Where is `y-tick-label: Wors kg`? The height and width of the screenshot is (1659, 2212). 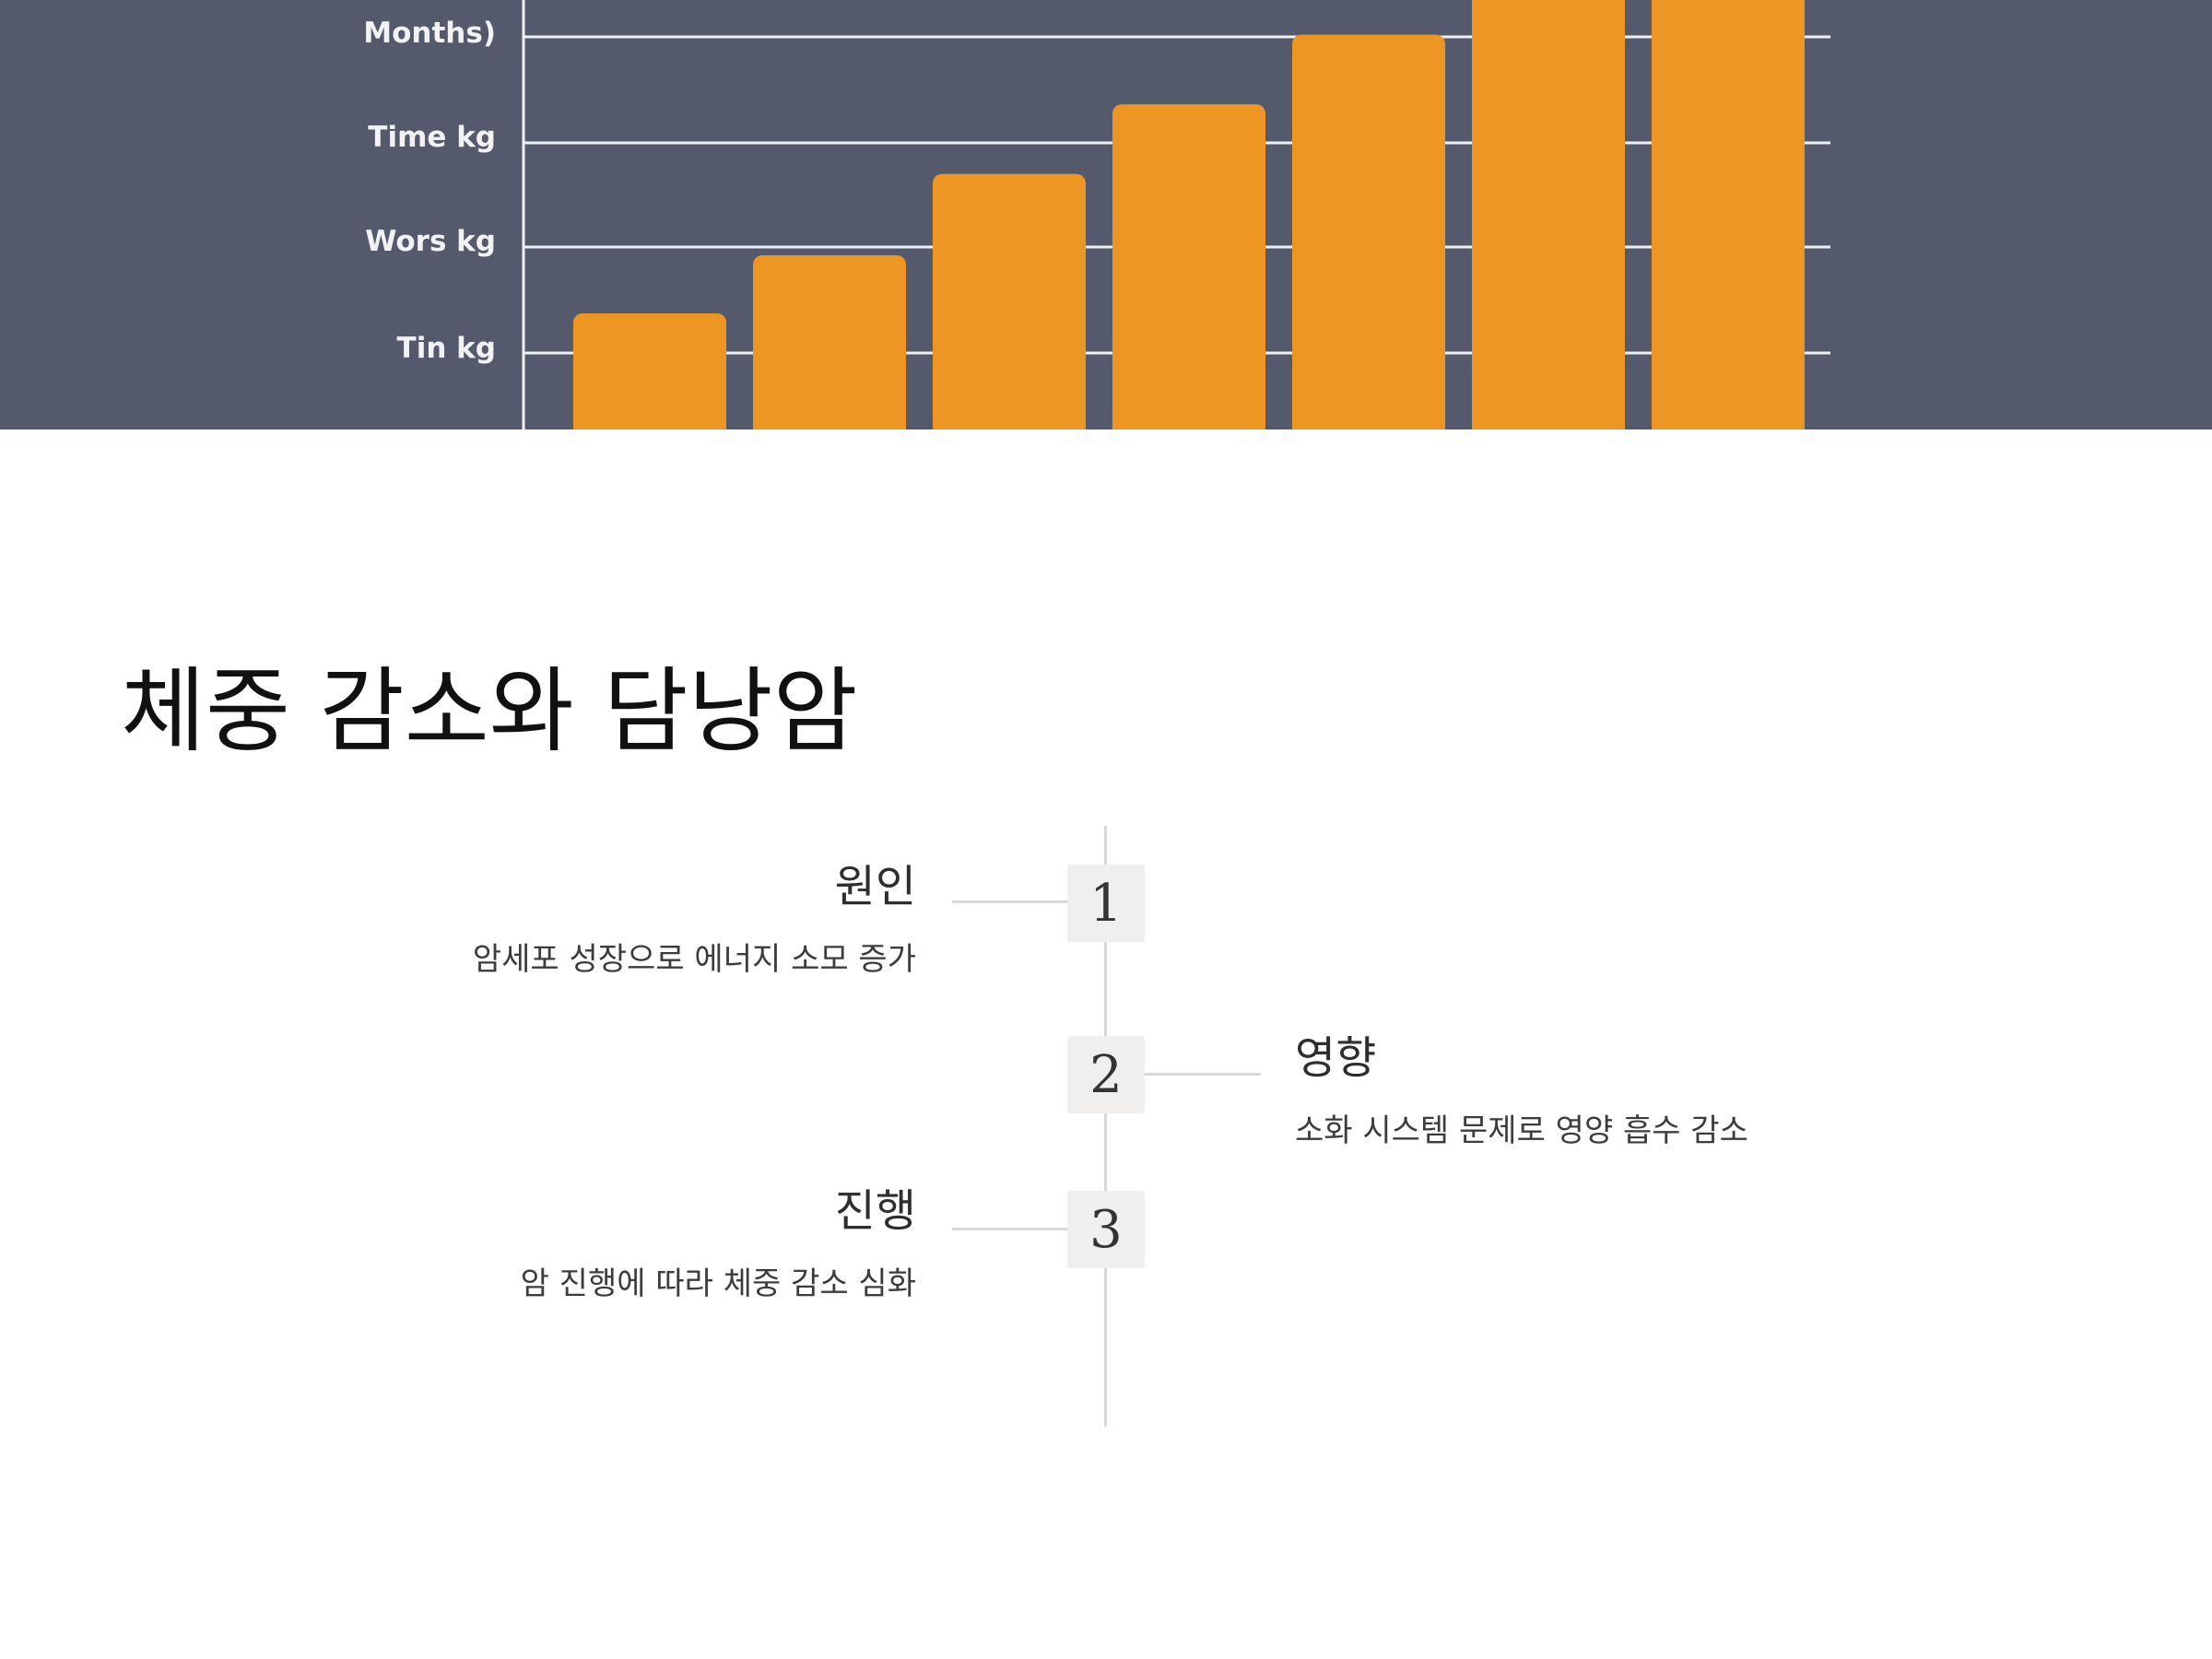
y-tick-label: Wors kg is located at coordinates (430, 241).